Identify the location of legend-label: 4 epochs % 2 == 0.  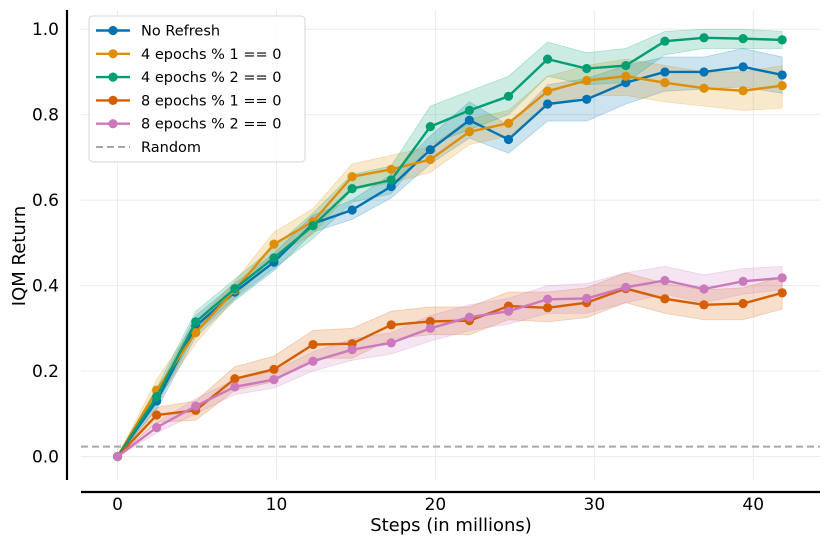
(211, 78).